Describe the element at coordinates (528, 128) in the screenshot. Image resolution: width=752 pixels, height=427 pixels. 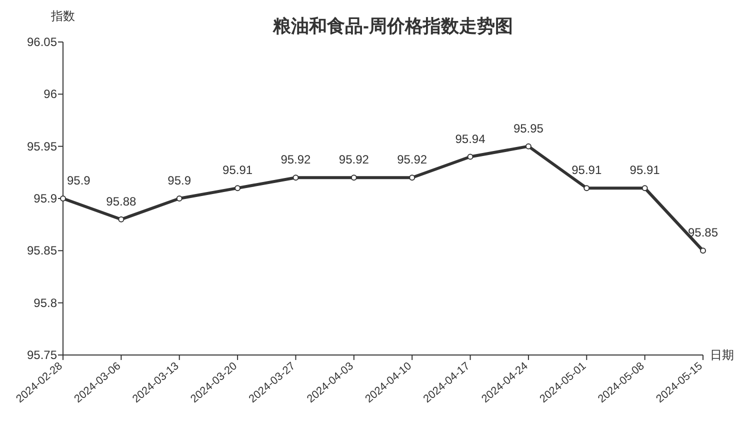
I see `data-label: 95.95` at that location.